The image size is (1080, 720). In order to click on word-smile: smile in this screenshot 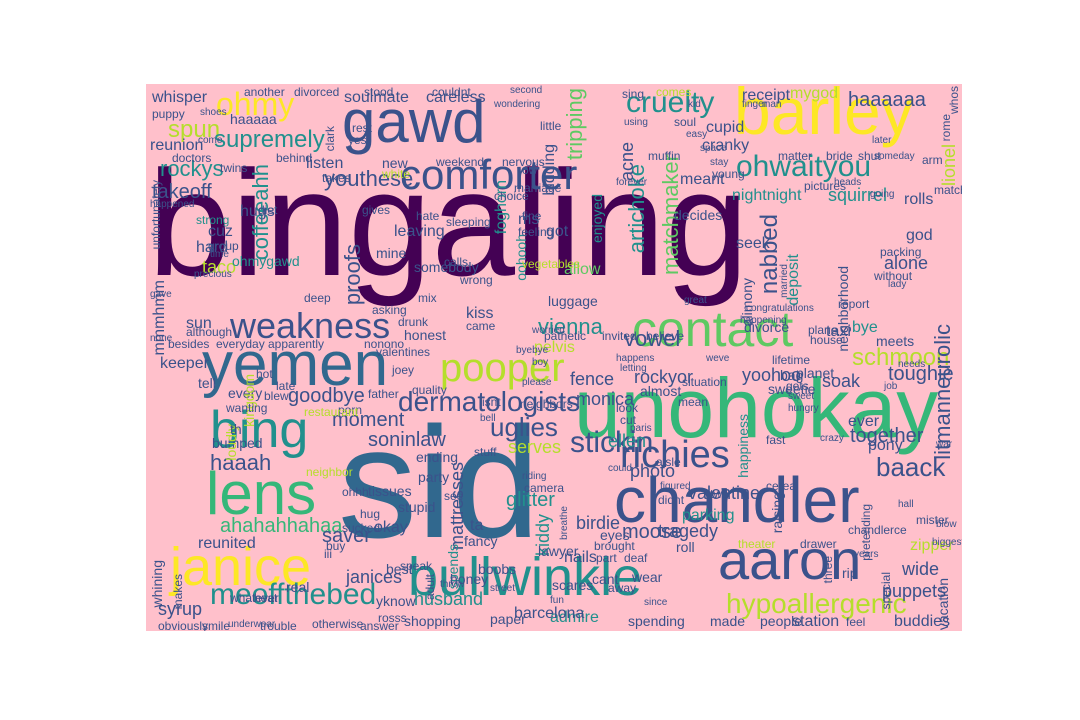, I will do `click(216, 625)`.